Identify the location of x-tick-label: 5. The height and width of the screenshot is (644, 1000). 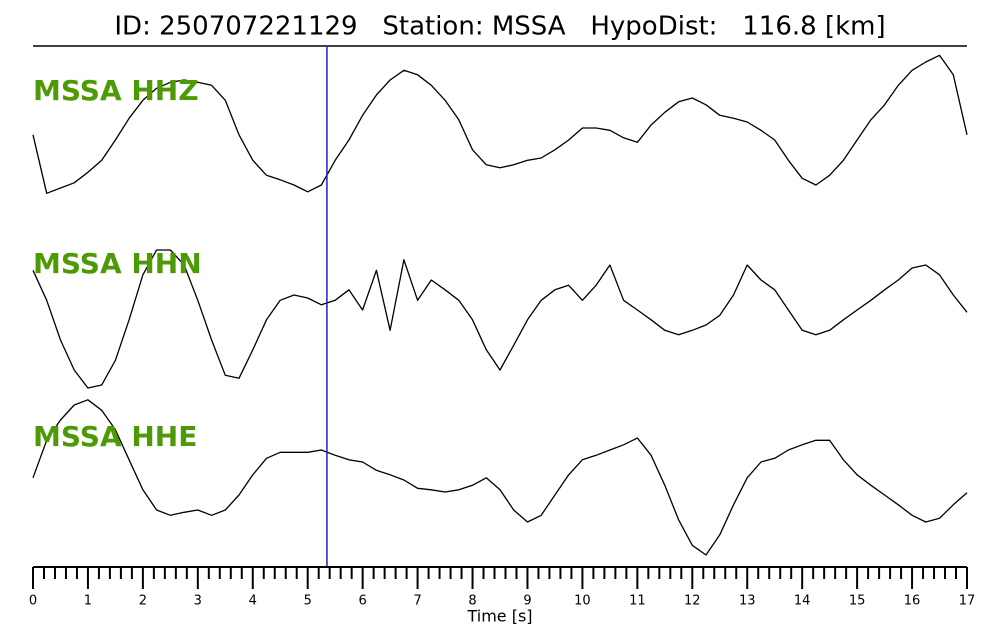
(308, 601).